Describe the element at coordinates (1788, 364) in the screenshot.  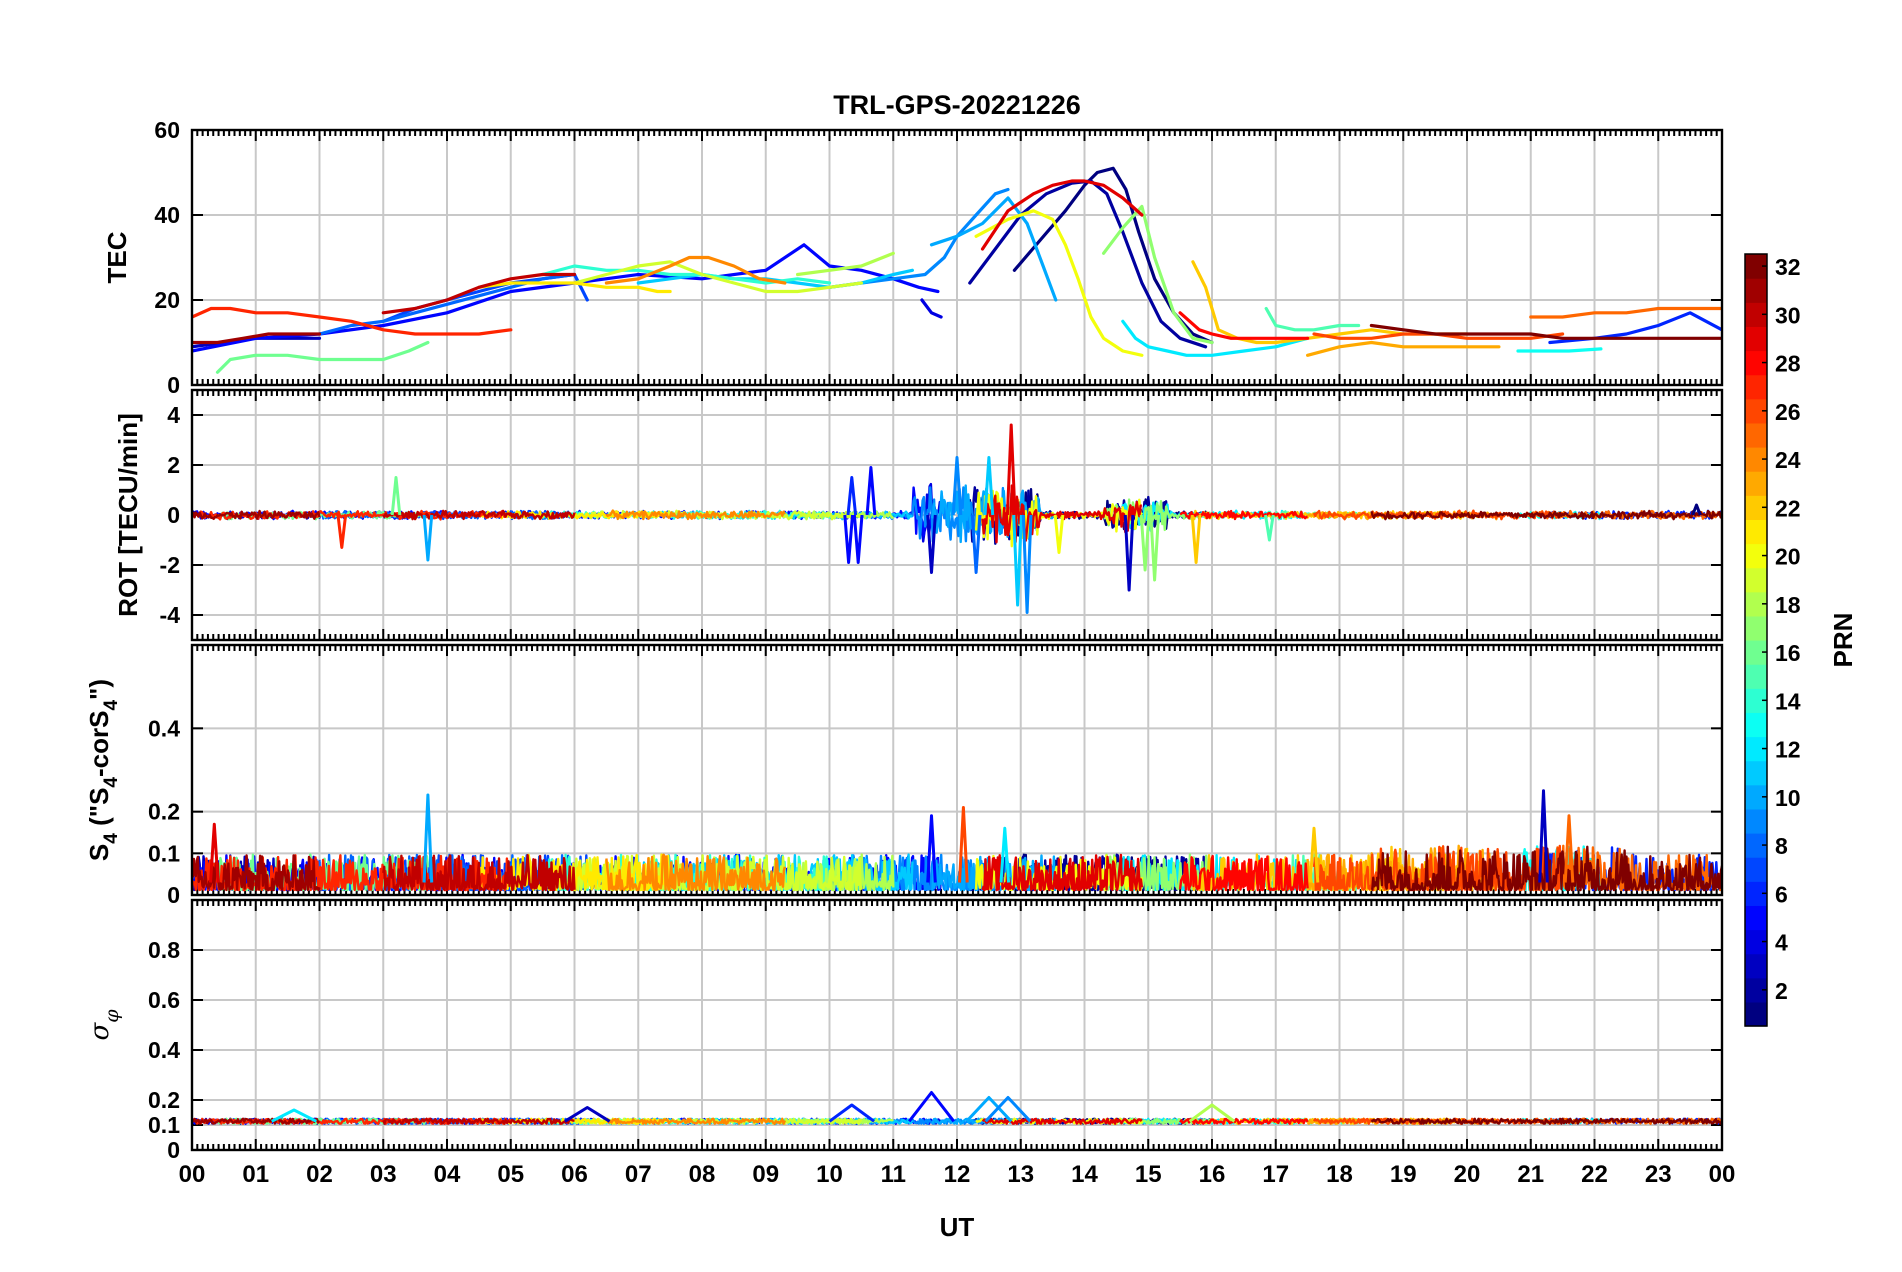
I see `colorbar-tick-label: 28` at that location.